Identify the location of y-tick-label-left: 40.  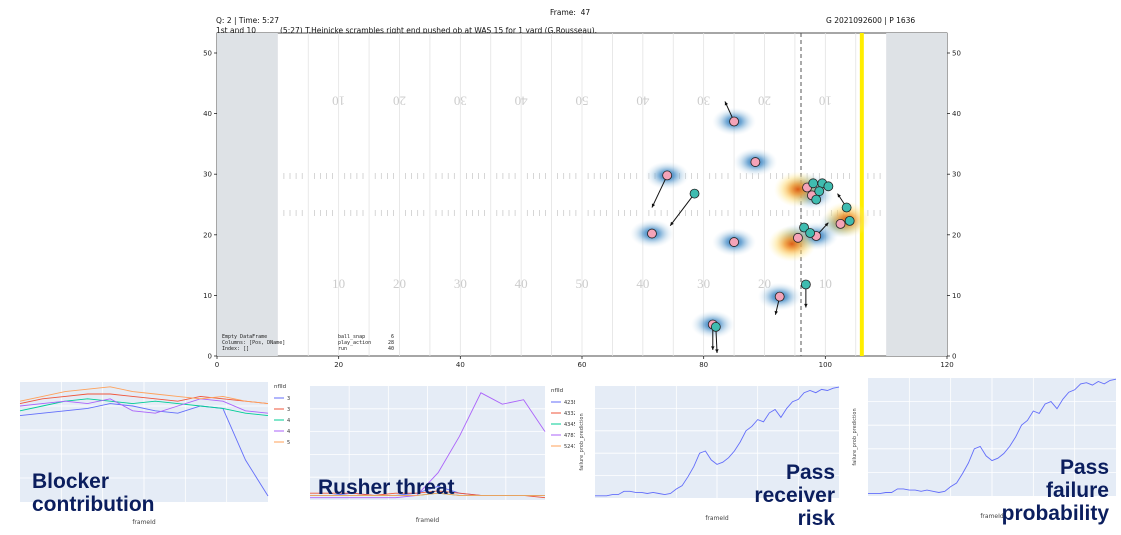
(207, 114).